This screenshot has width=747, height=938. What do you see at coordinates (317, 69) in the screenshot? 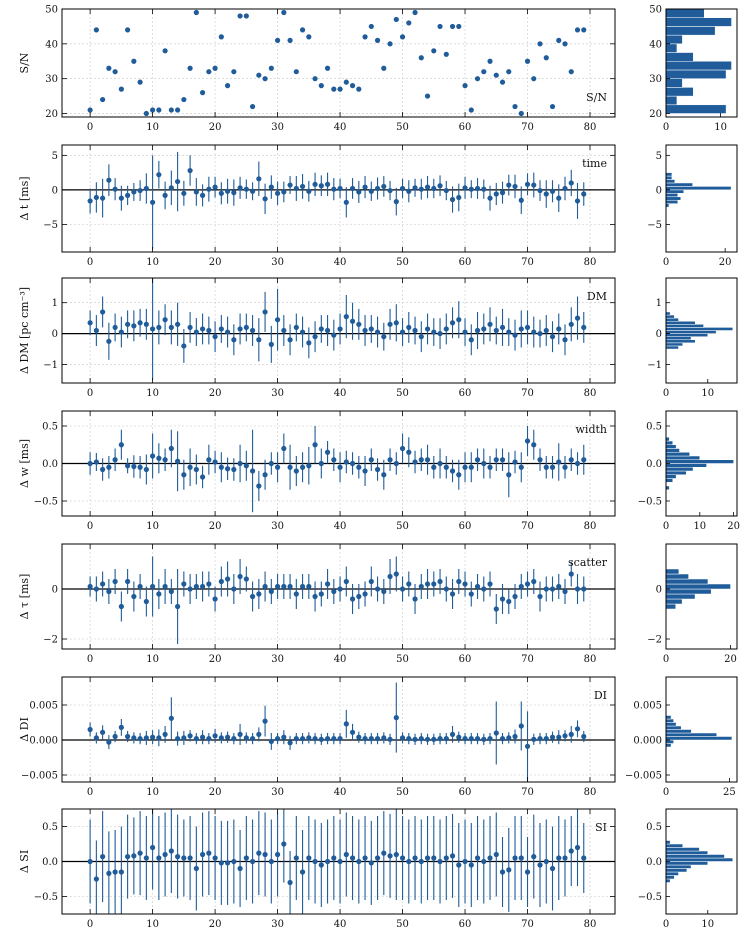
I see `panel-0: 0 10 20 30 40 50 60 70 80 20 30 40 50 S/N S/N` at bounding box center [317, 69].